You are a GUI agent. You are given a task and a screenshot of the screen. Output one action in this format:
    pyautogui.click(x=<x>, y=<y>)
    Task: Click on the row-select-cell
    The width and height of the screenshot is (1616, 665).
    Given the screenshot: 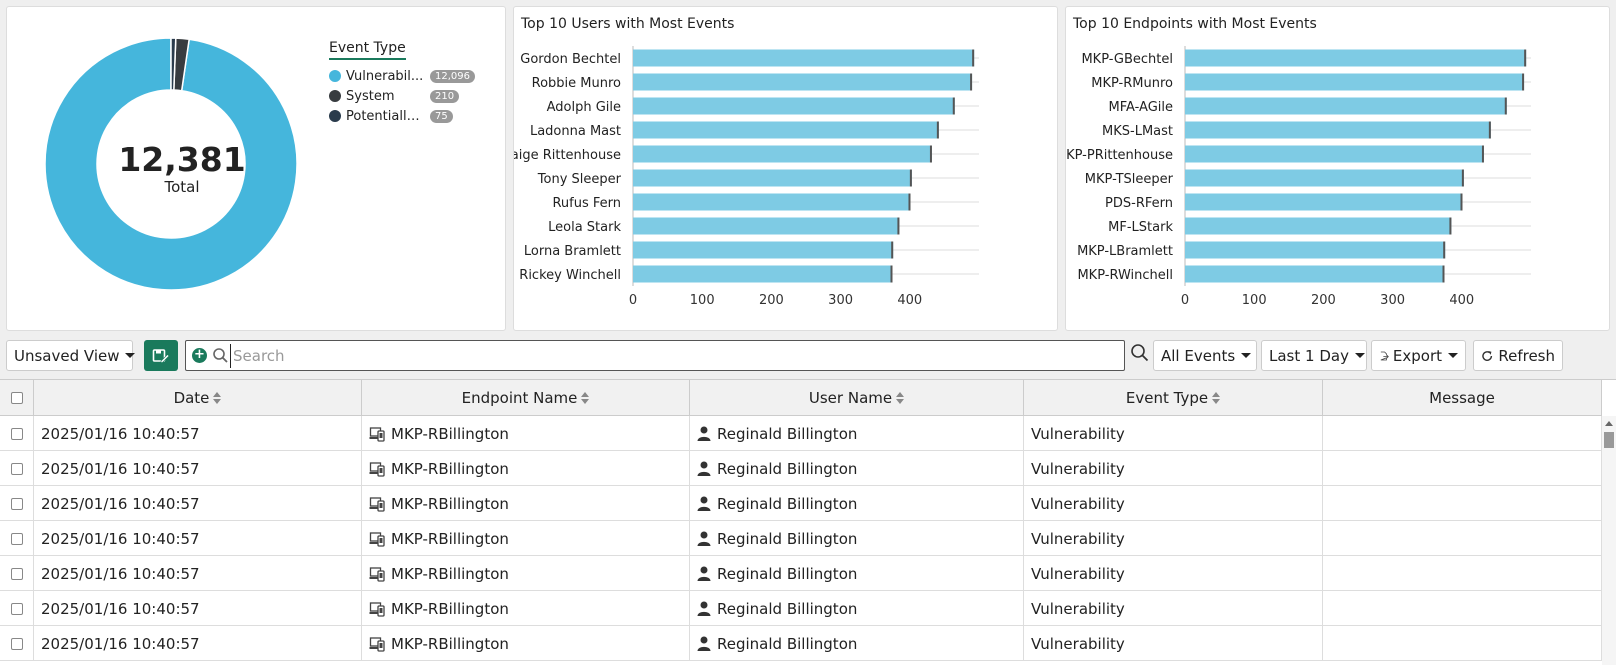 What is the action you would take?
    pyautogui.click(x=17, y=468)
    